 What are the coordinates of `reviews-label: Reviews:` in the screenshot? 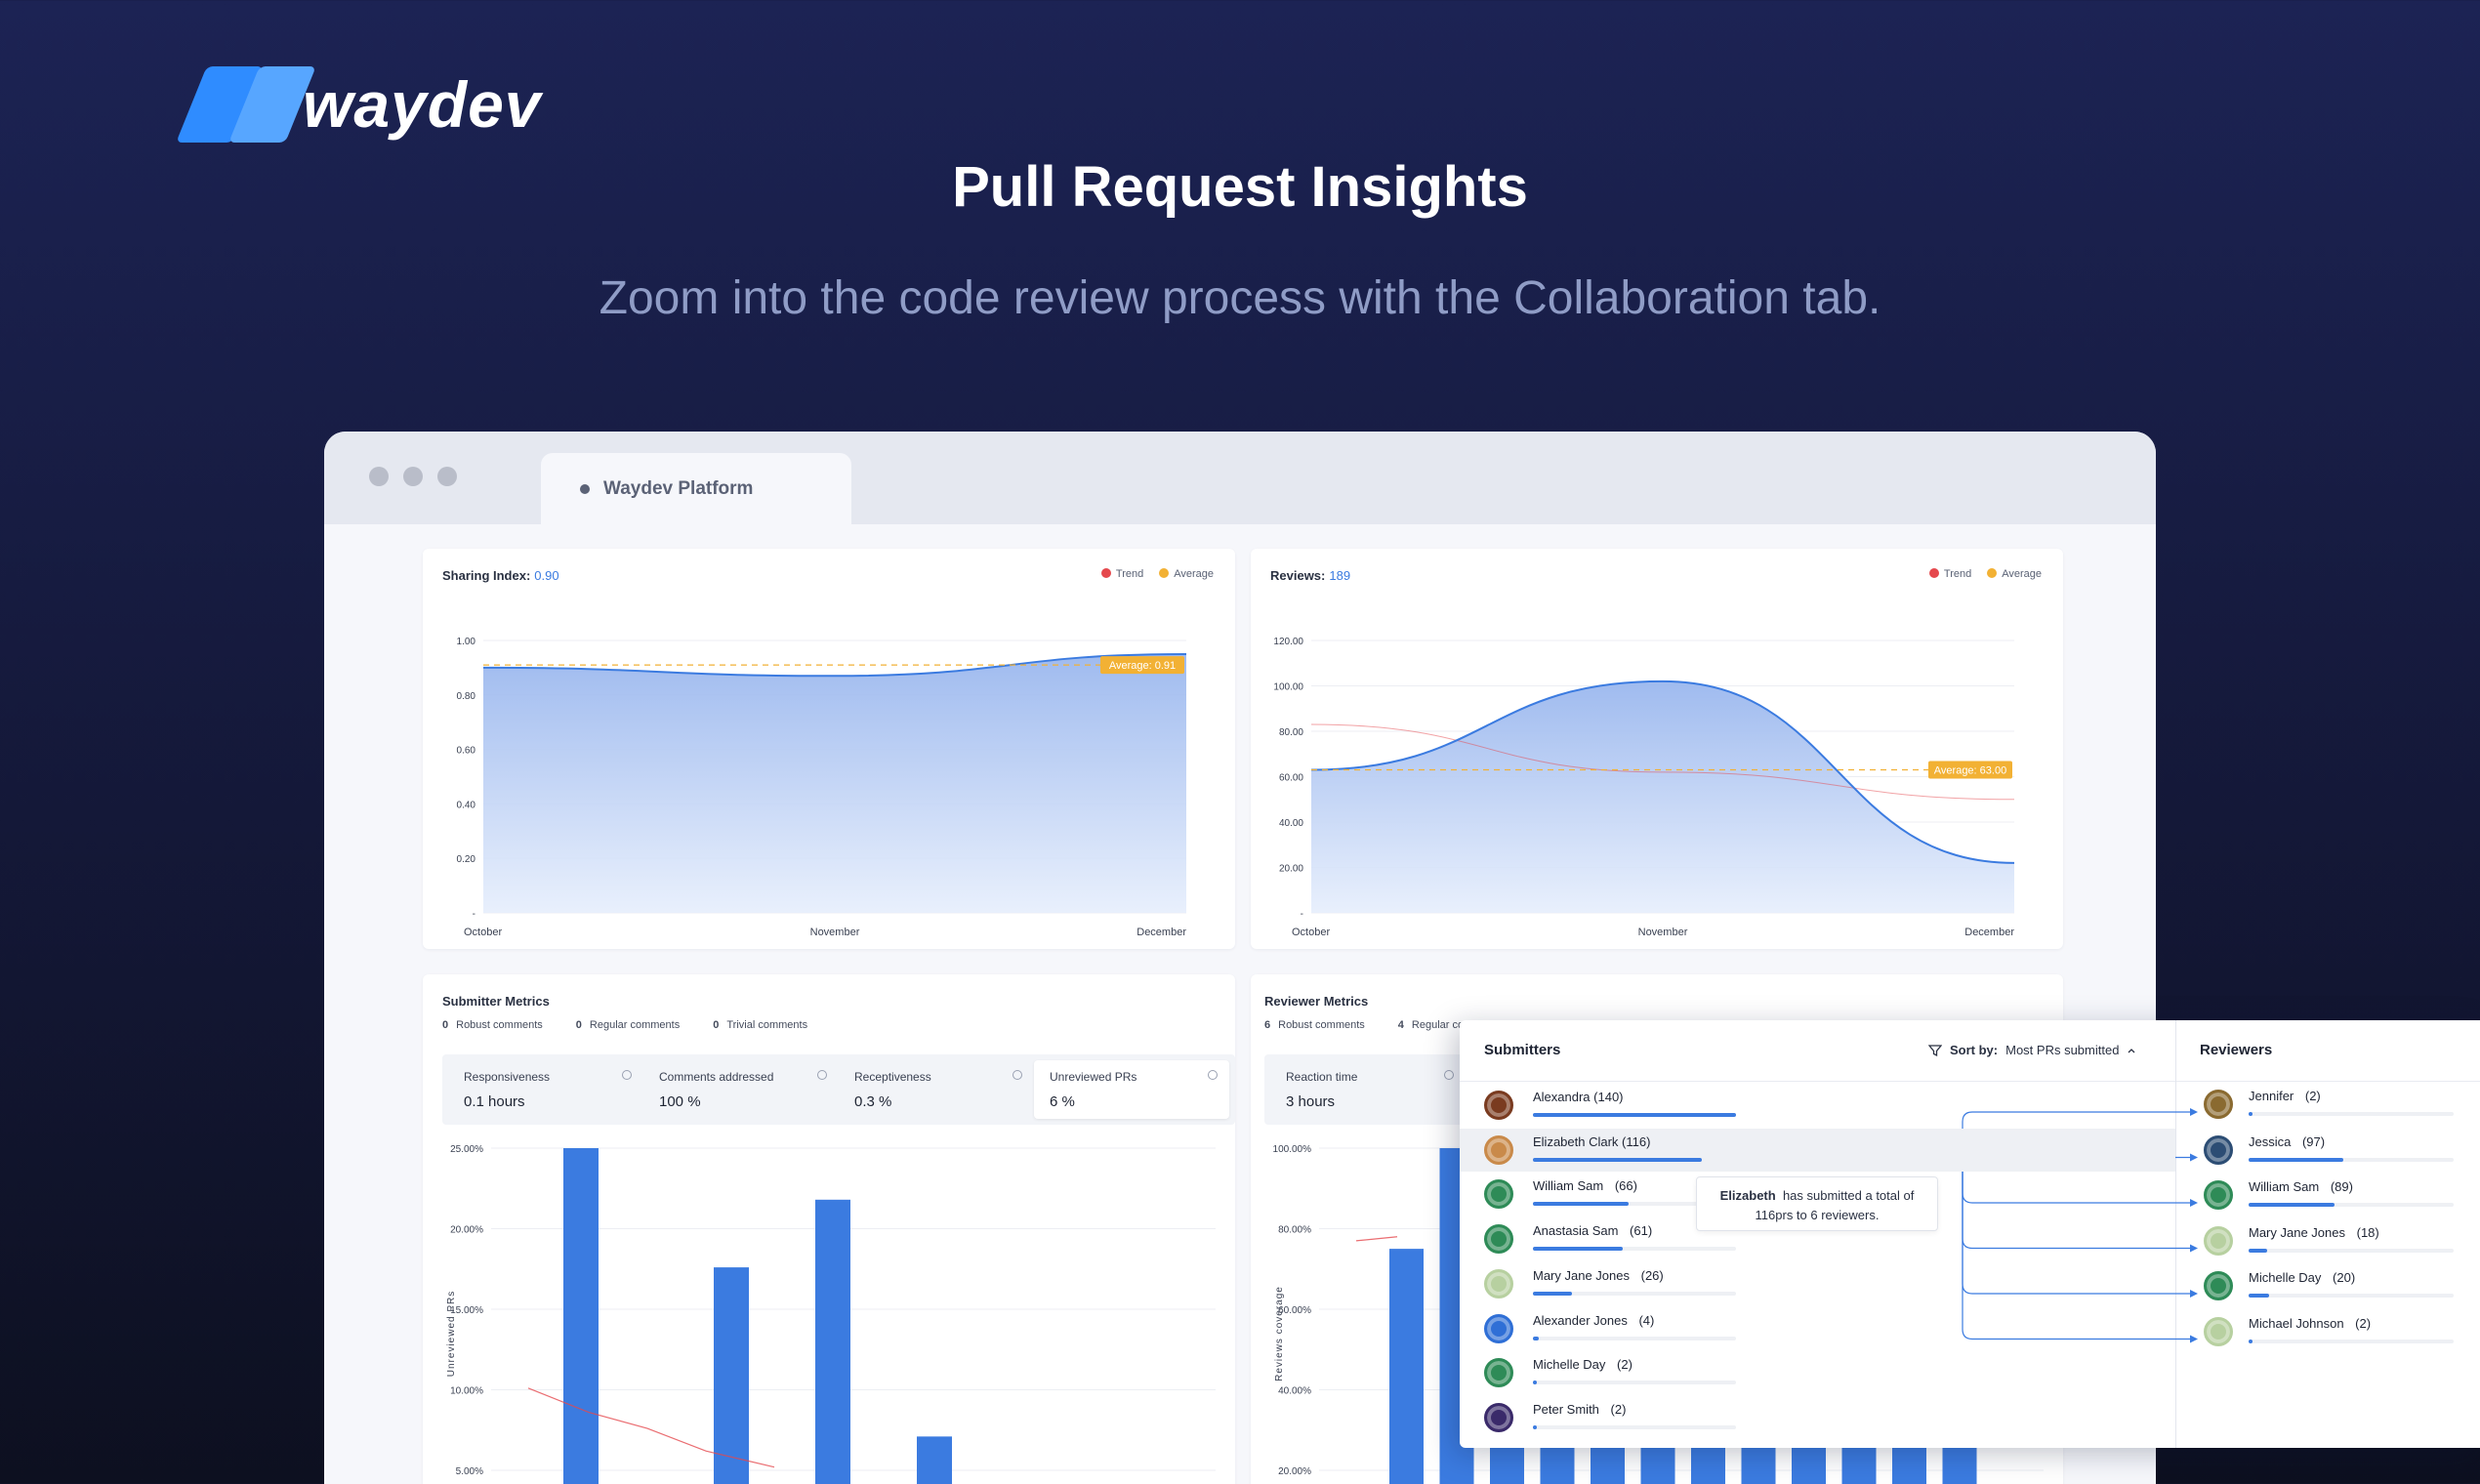 It's located at (1298, 575).